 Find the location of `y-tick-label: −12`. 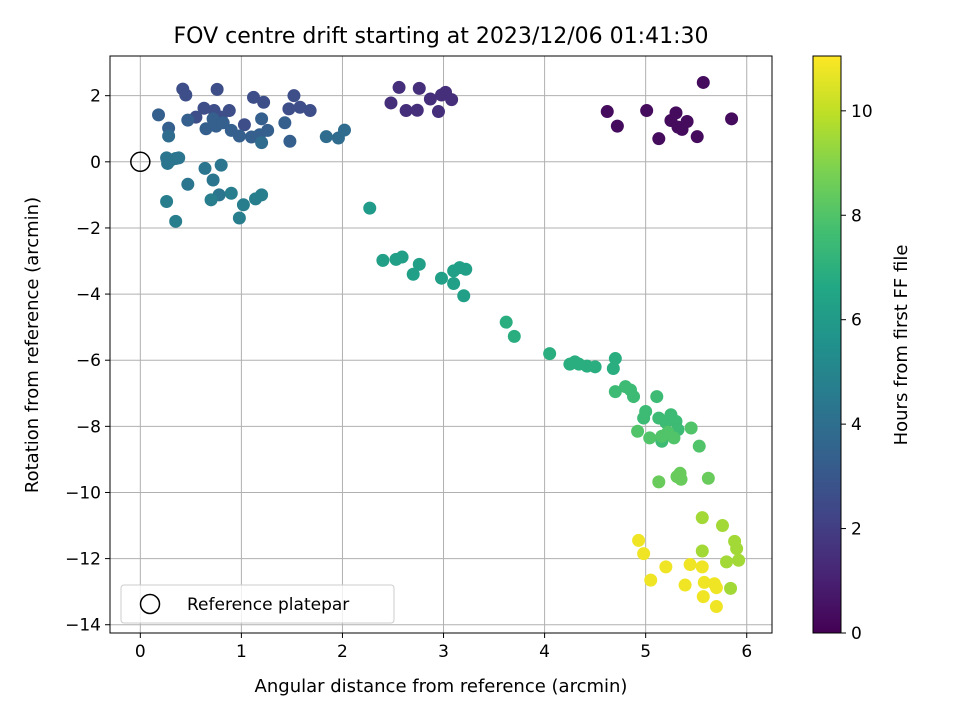

y-tick-label: −12 is located at coordinates (83, 560).